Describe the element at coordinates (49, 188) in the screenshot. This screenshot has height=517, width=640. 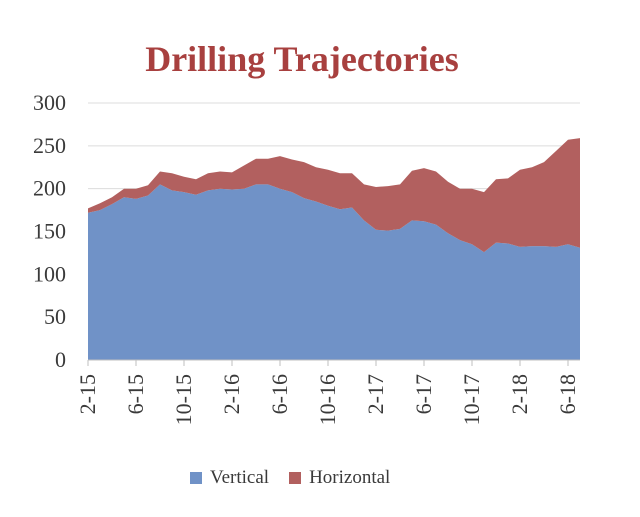
I see `y-tick-label: 200` at that location.